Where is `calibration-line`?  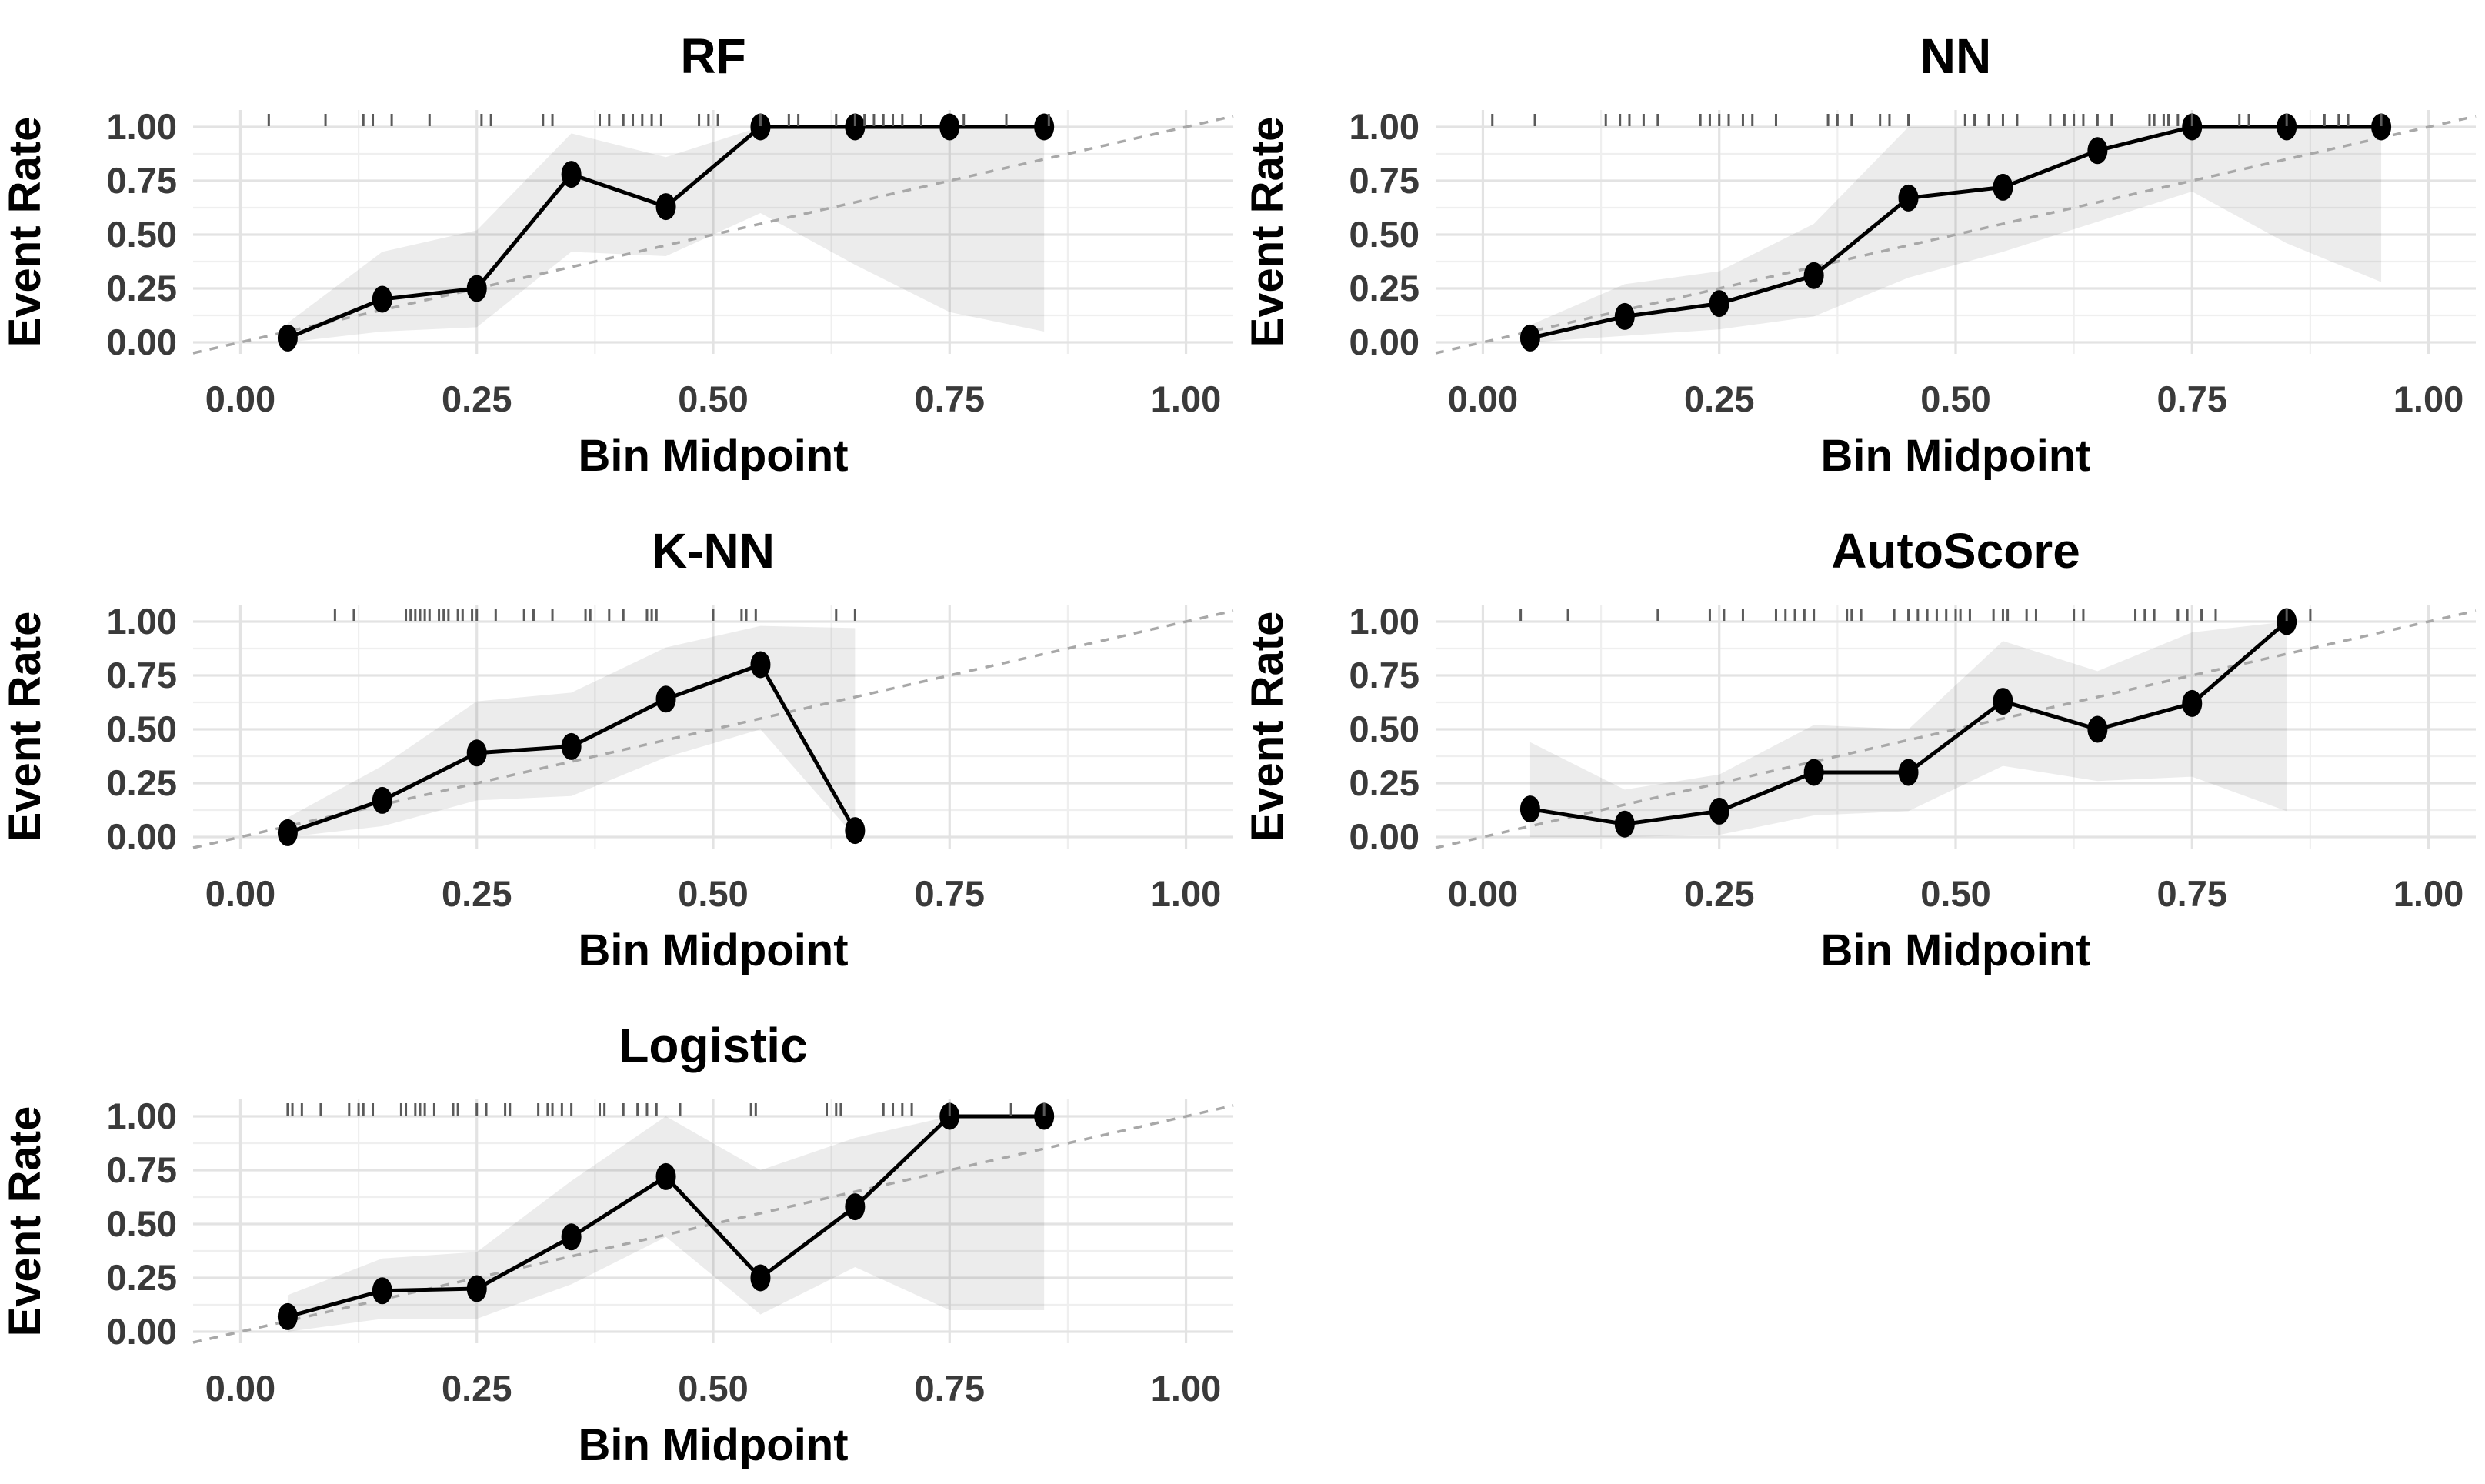 calibration-line is located at coordinates (1956, 232).